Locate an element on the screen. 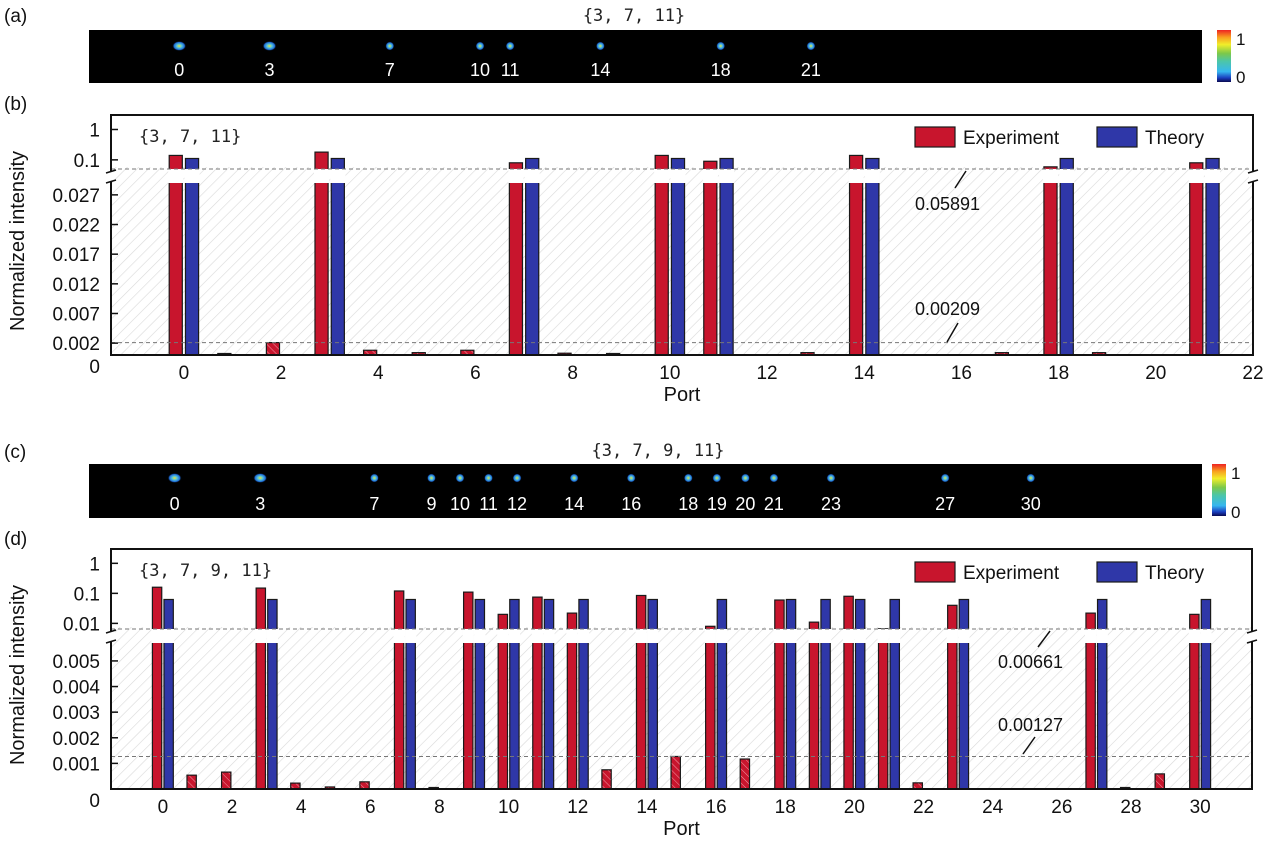  x-axis-label: Port is located at coordinates (681, 829).